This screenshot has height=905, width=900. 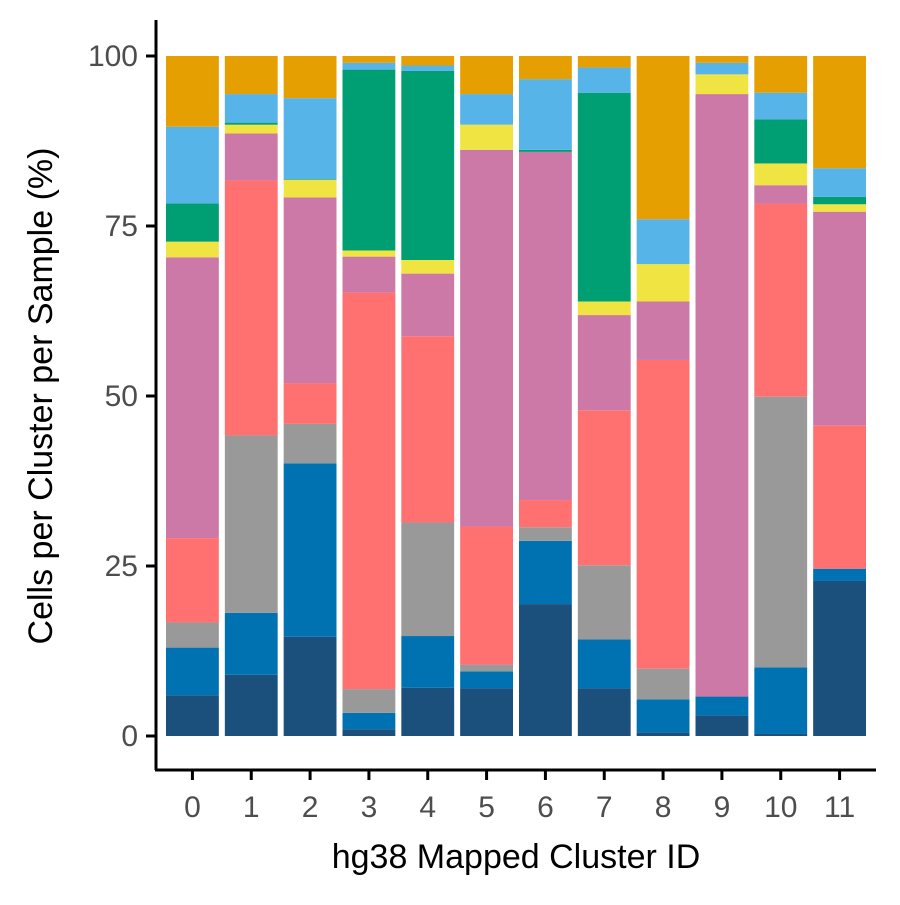 What do you see at coordinates (251, 807) in the screenshot?
I see `x-tick-label: 1` at bounding box center [251, 807].